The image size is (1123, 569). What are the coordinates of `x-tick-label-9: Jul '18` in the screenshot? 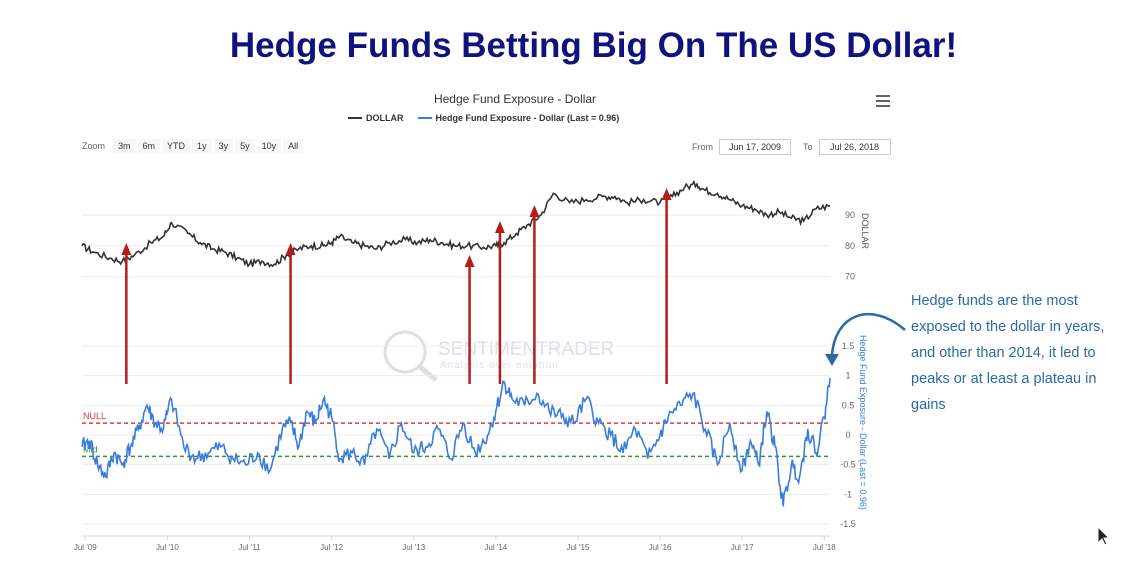 It's located at (824, 547).